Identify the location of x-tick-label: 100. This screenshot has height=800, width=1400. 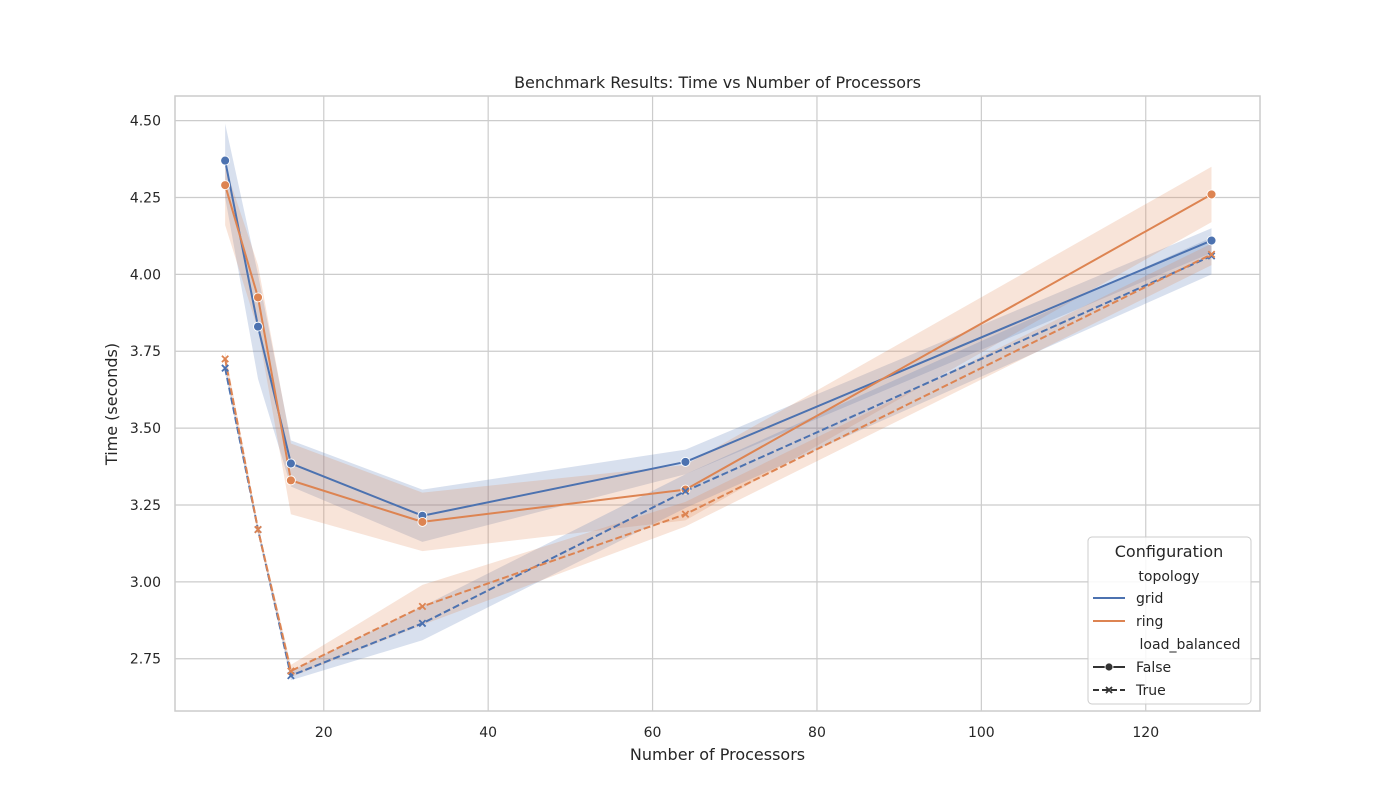
(981, 733).